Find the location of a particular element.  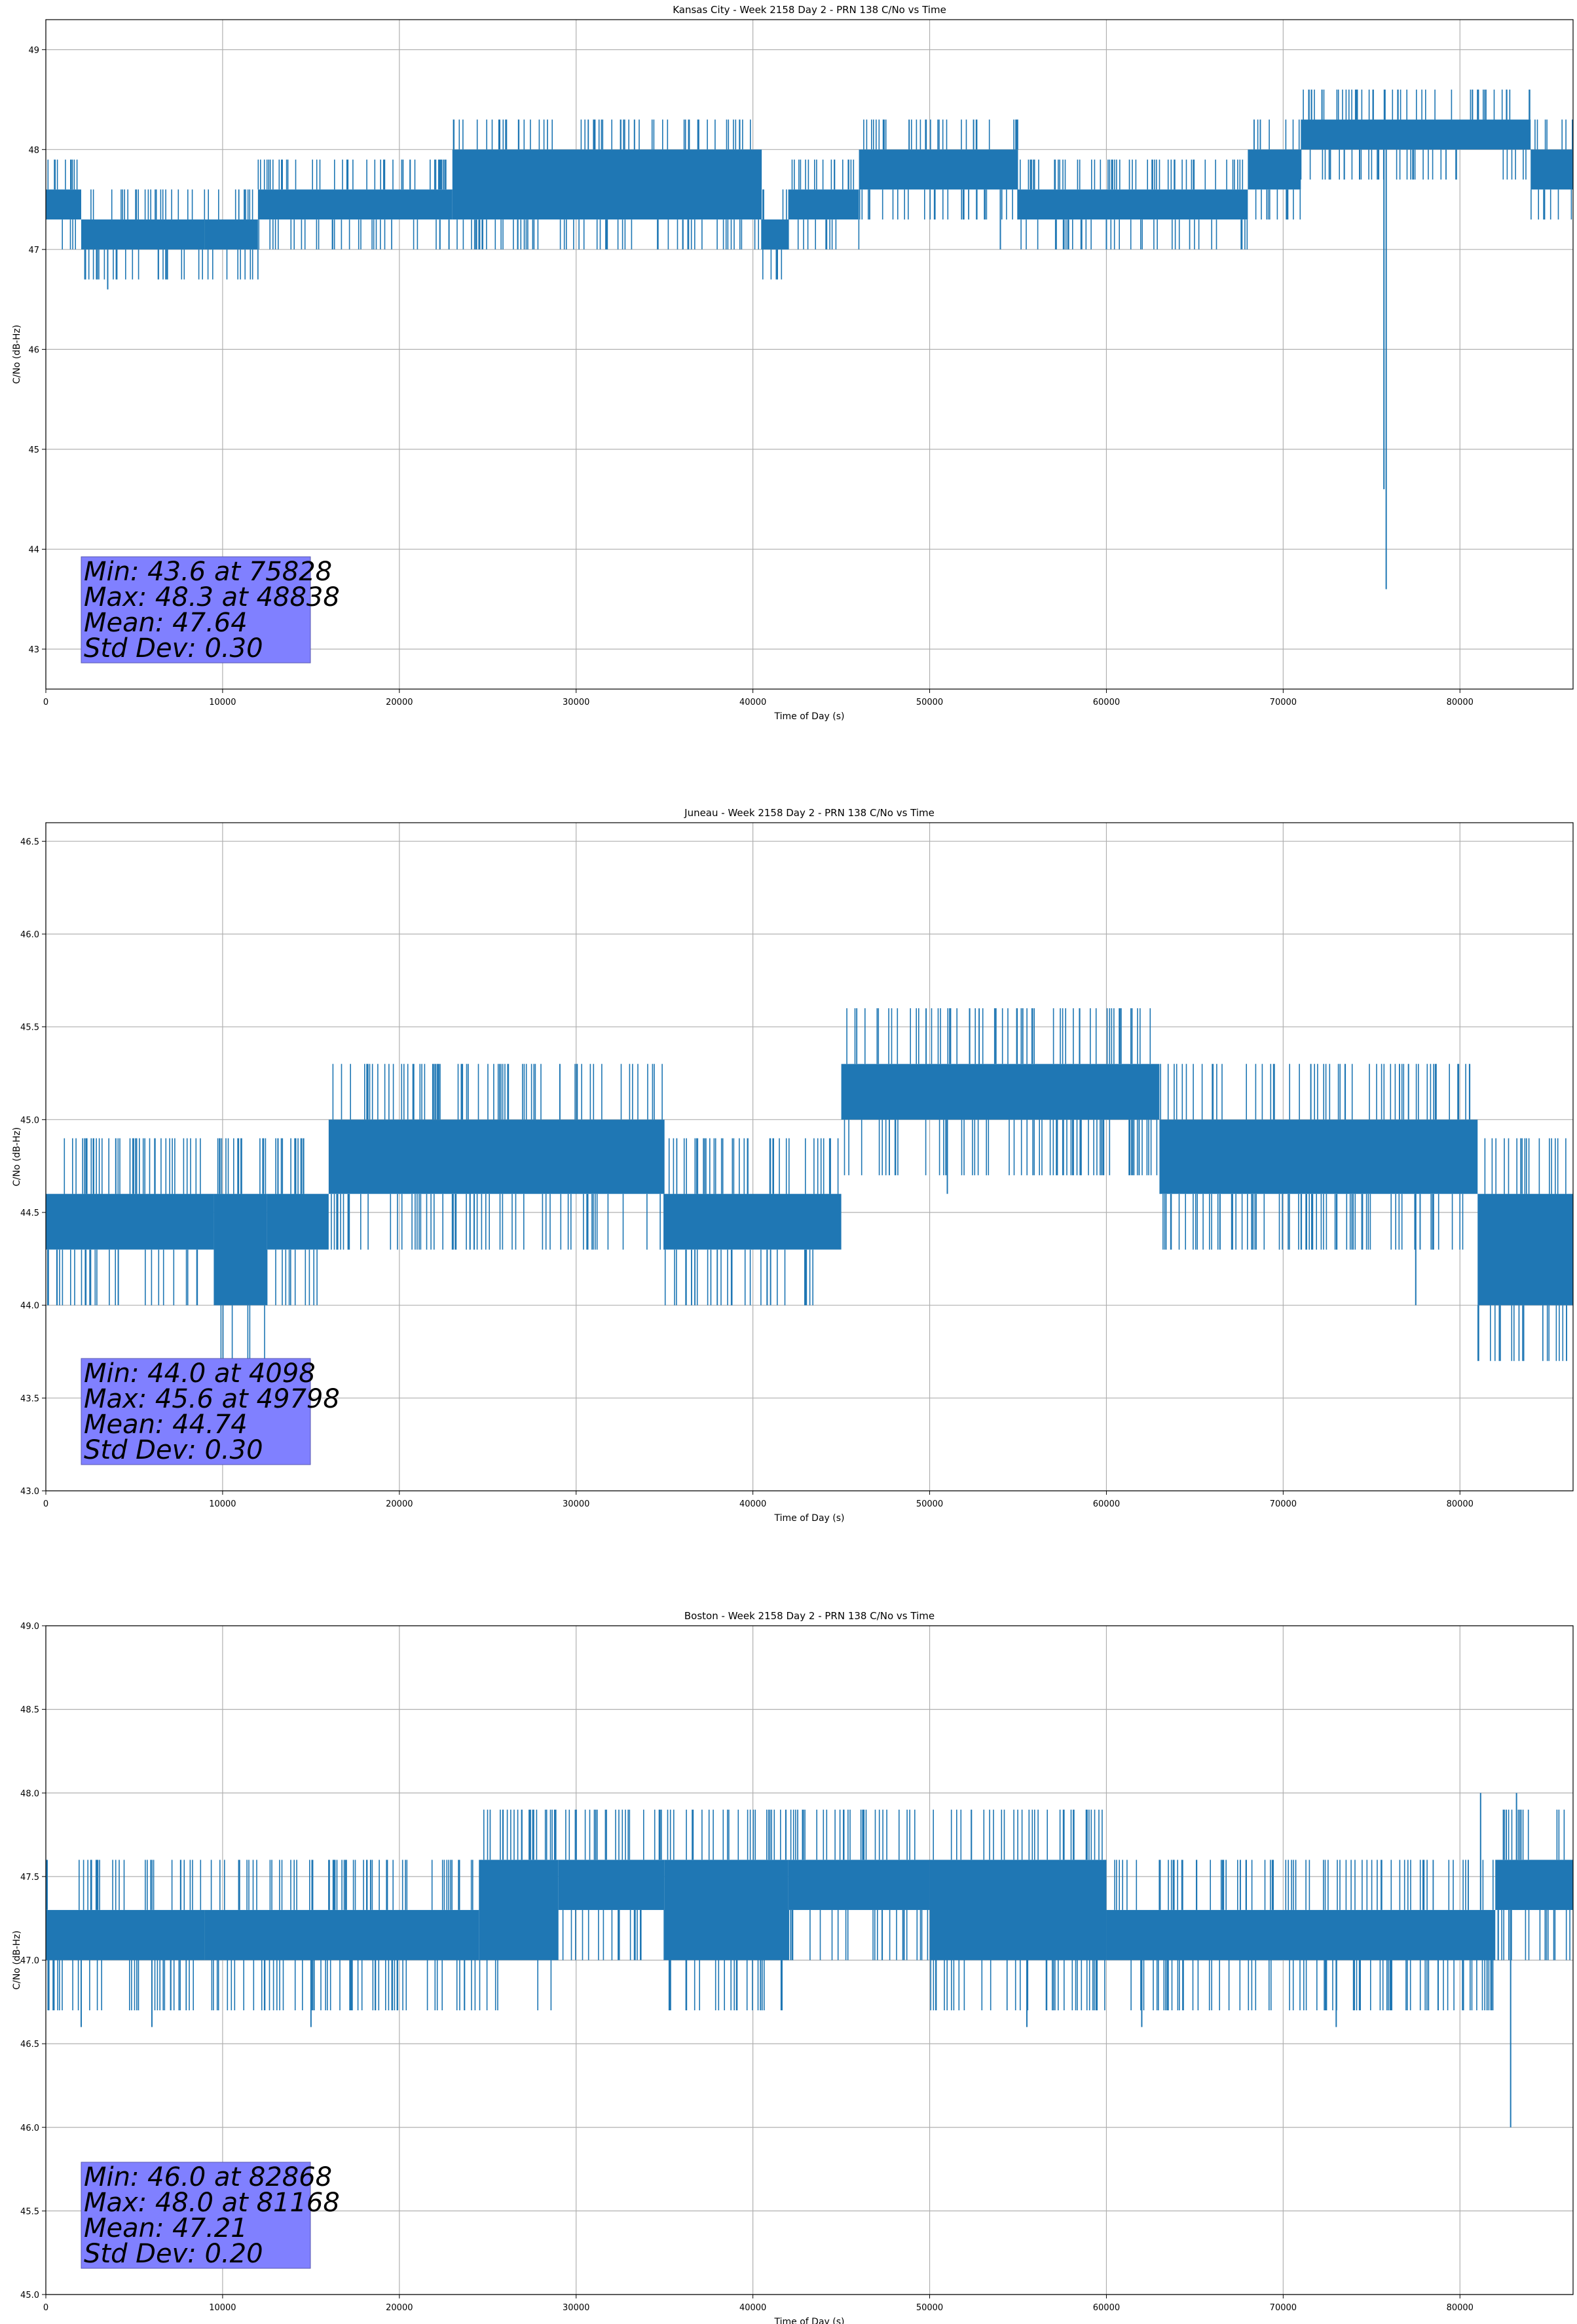

y-tick-label: 47.5 is located at coordinates (29, 1878).